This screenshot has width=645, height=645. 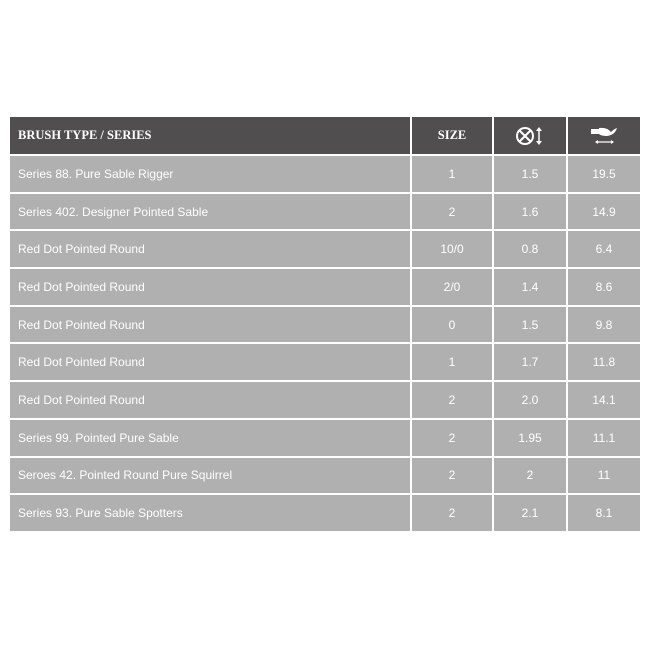 What do you see at coordinates (530, 400) in the screenshot?
I see `diameter-cell: 2.0` at bounding box center [530, 400].